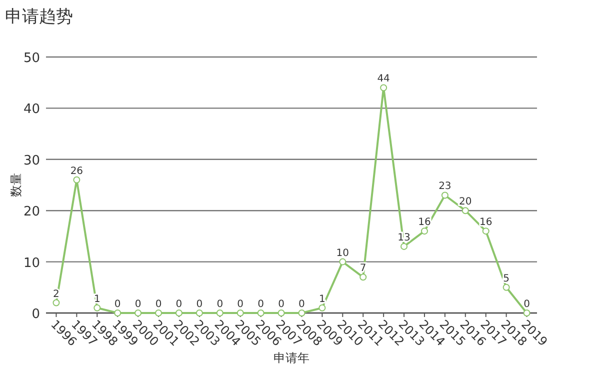 This screenshot has width=600, height=369. What do you see at coordinates (77, 171) in the screenshot?
I see `data-label: 26` at bounding box center [77, 171].